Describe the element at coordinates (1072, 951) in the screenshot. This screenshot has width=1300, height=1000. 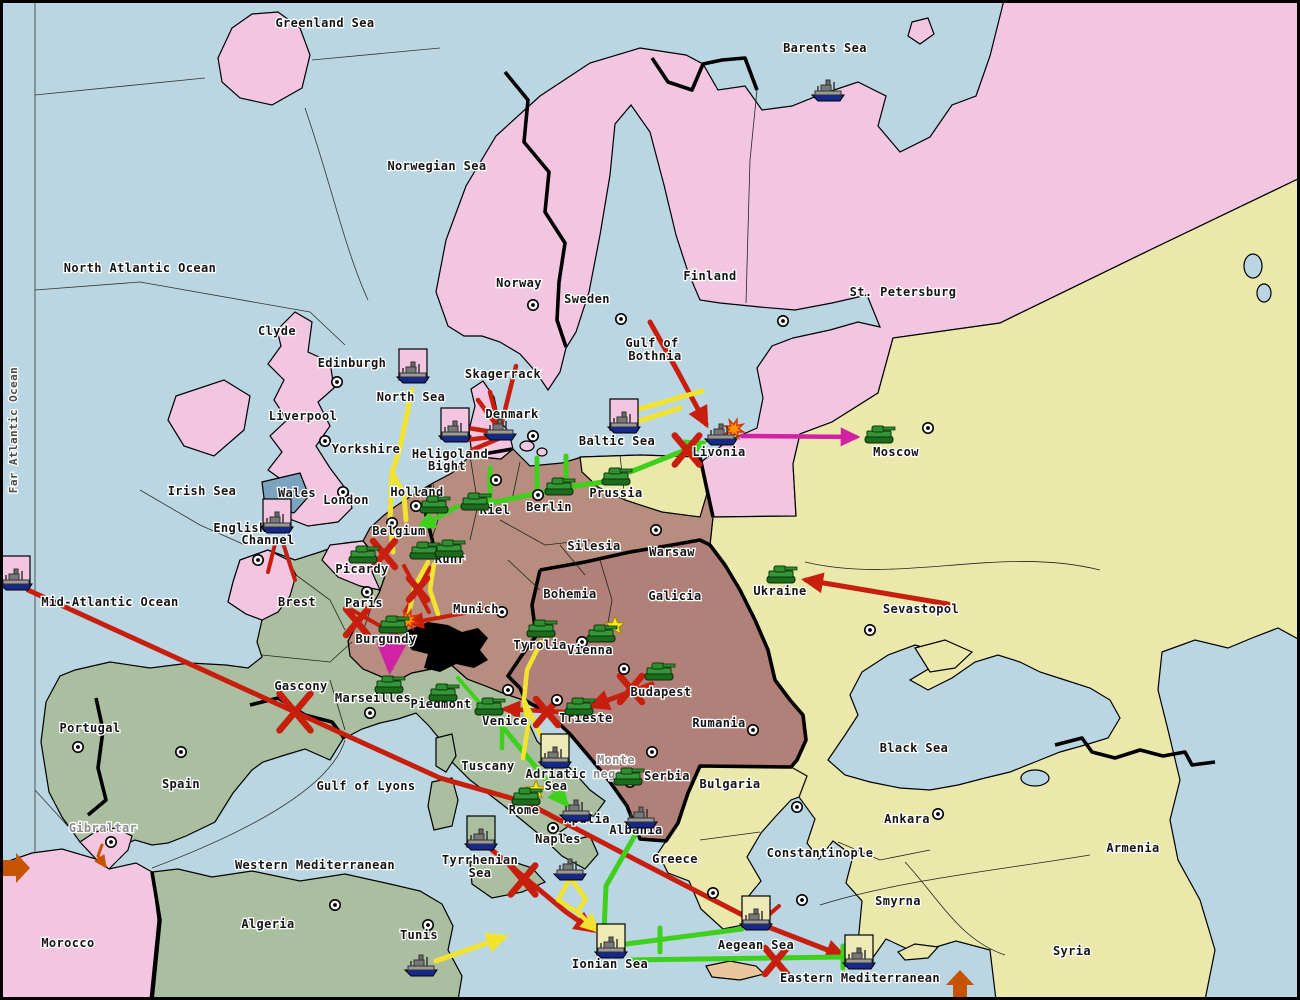
I see `label-syria: Syria` at that location.